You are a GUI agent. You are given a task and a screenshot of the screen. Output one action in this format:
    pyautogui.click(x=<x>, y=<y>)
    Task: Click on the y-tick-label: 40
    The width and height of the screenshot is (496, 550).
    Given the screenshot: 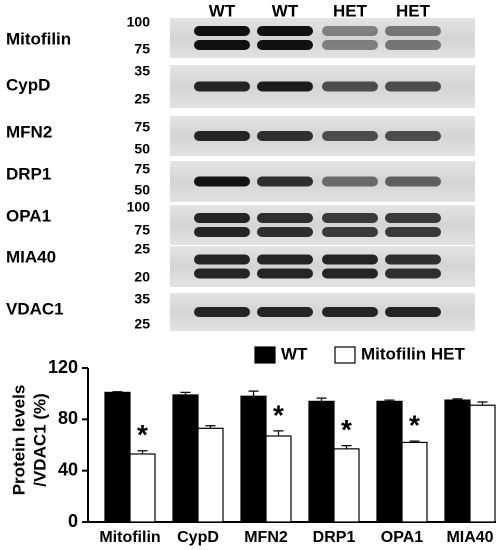 What is the action you would take?
    pyautogui.click(x=68, y=469)
    